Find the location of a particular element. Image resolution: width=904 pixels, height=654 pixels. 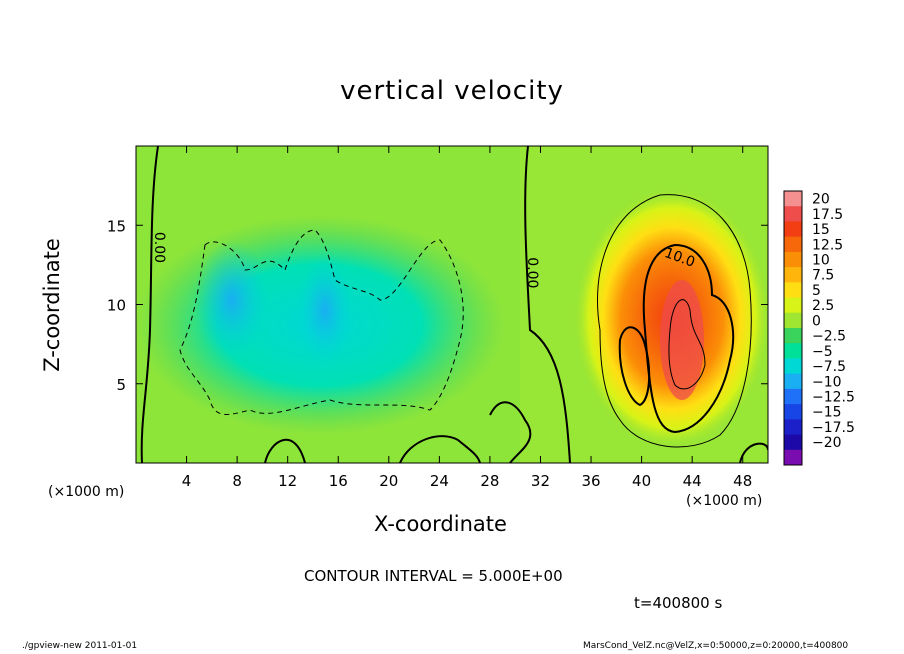

colorbar-label: 20 is located at coordinates (821, 200).